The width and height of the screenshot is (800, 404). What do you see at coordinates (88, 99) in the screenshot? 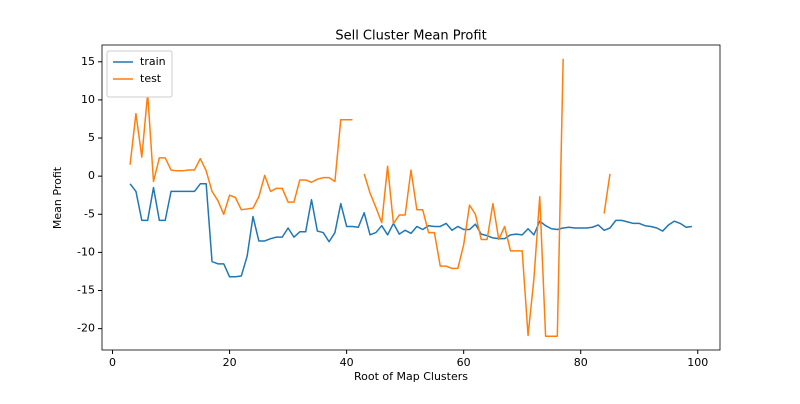
I see `y-tick-label: 10` at bounding box center [88, 99].